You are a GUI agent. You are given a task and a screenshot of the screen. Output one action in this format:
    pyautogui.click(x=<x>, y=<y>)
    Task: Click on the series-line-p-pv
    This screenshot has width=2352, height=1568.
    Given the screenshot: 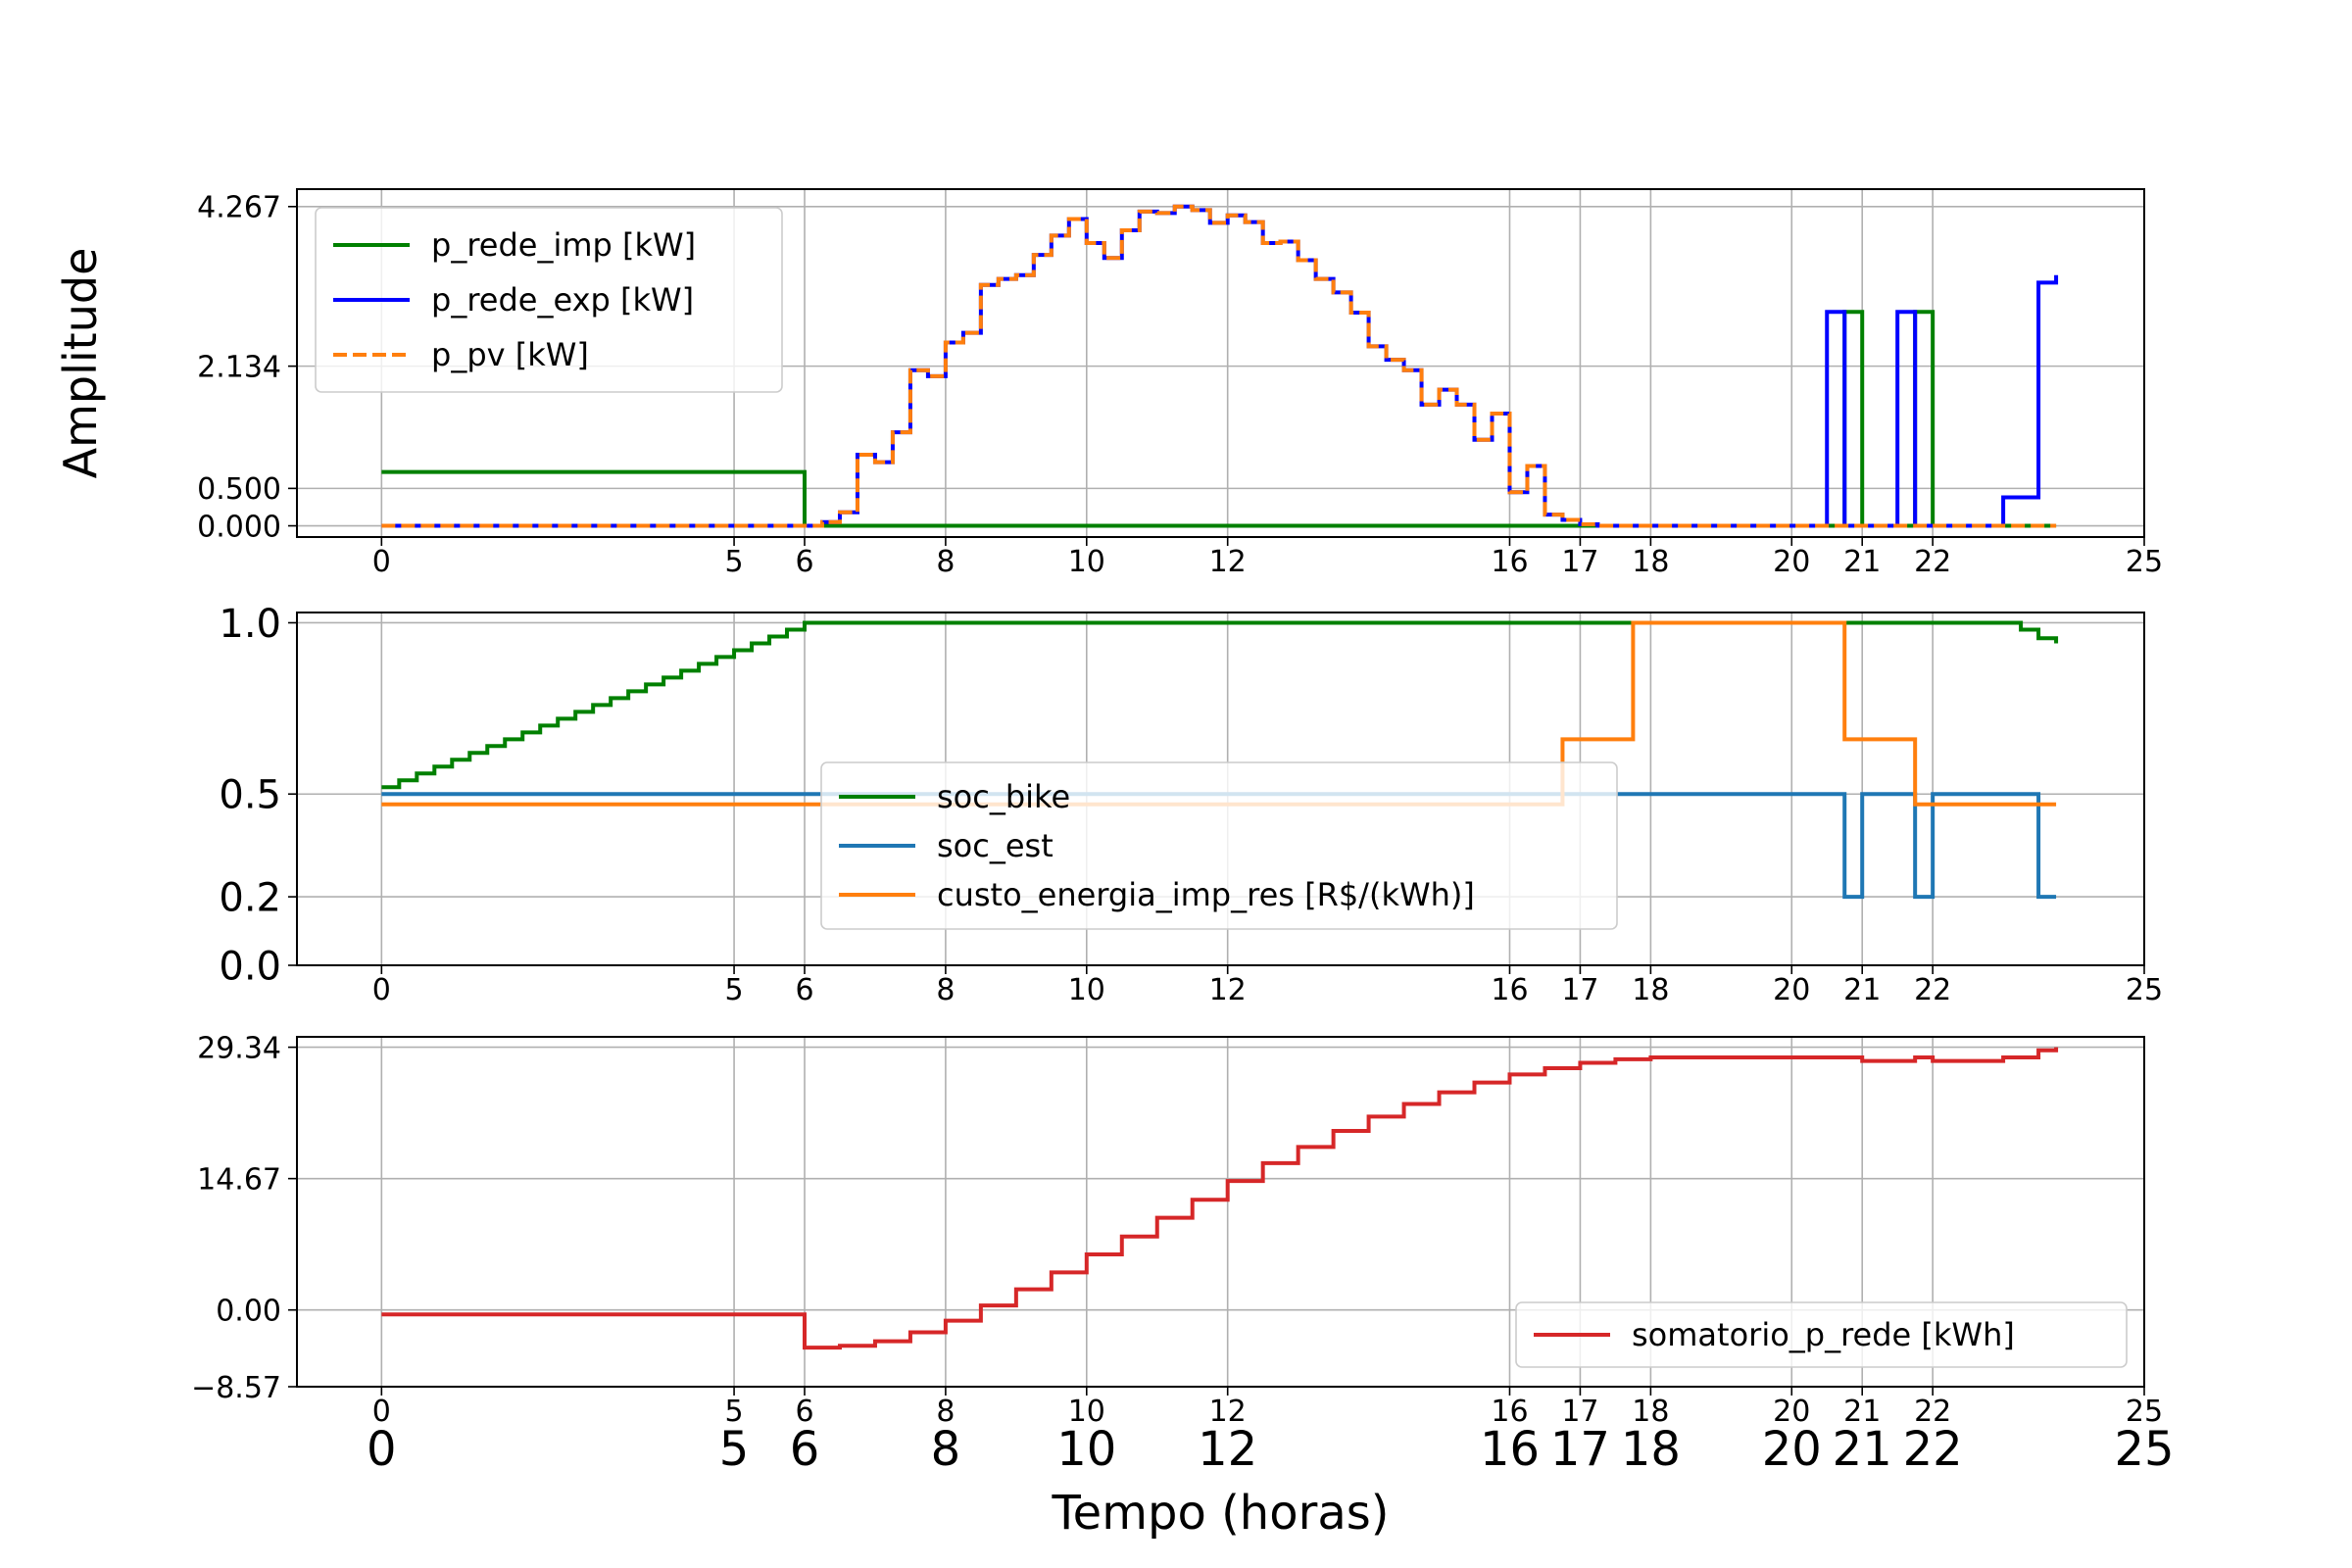 What is the action you would take?
    pyautogui.click(x=1219, y=366)
    